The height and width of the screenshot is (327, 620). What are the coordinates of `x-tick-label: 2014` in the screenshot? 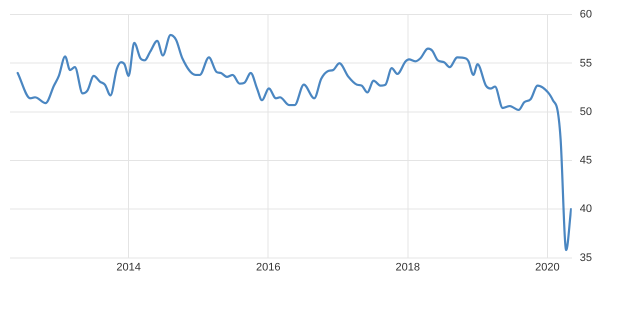 It's located at (128, 267).